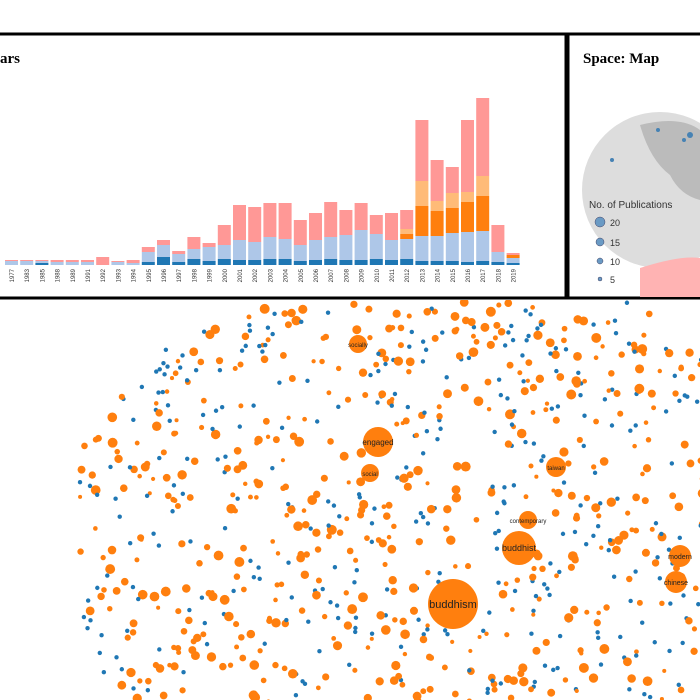  Describe the element at coordinates (615, 243) in the screenshot. I see `legend-label: 15` at that location.